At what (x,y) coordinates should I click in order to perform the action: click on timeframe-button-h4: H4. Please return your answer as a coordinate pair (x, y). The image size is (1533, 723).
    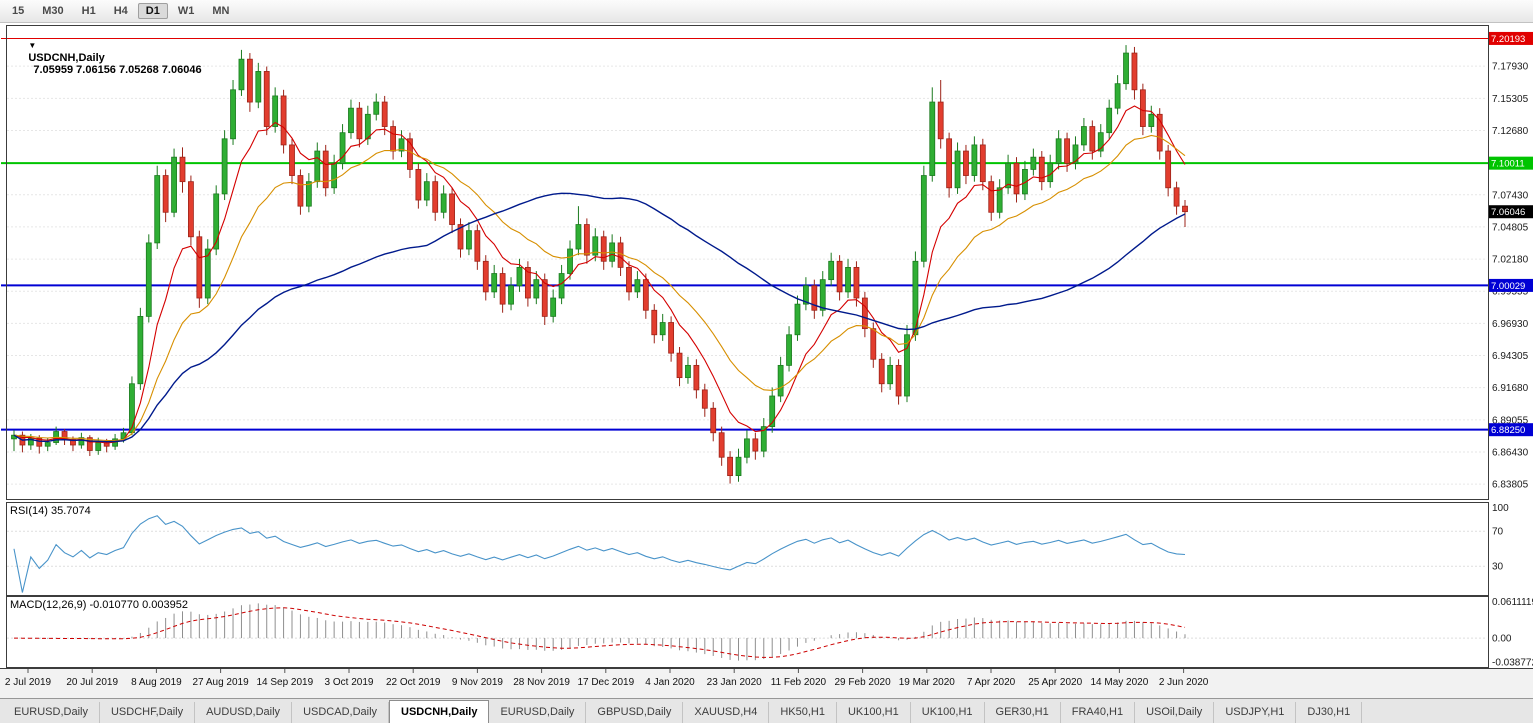
    Looking at the image, I should click on (120, 11).